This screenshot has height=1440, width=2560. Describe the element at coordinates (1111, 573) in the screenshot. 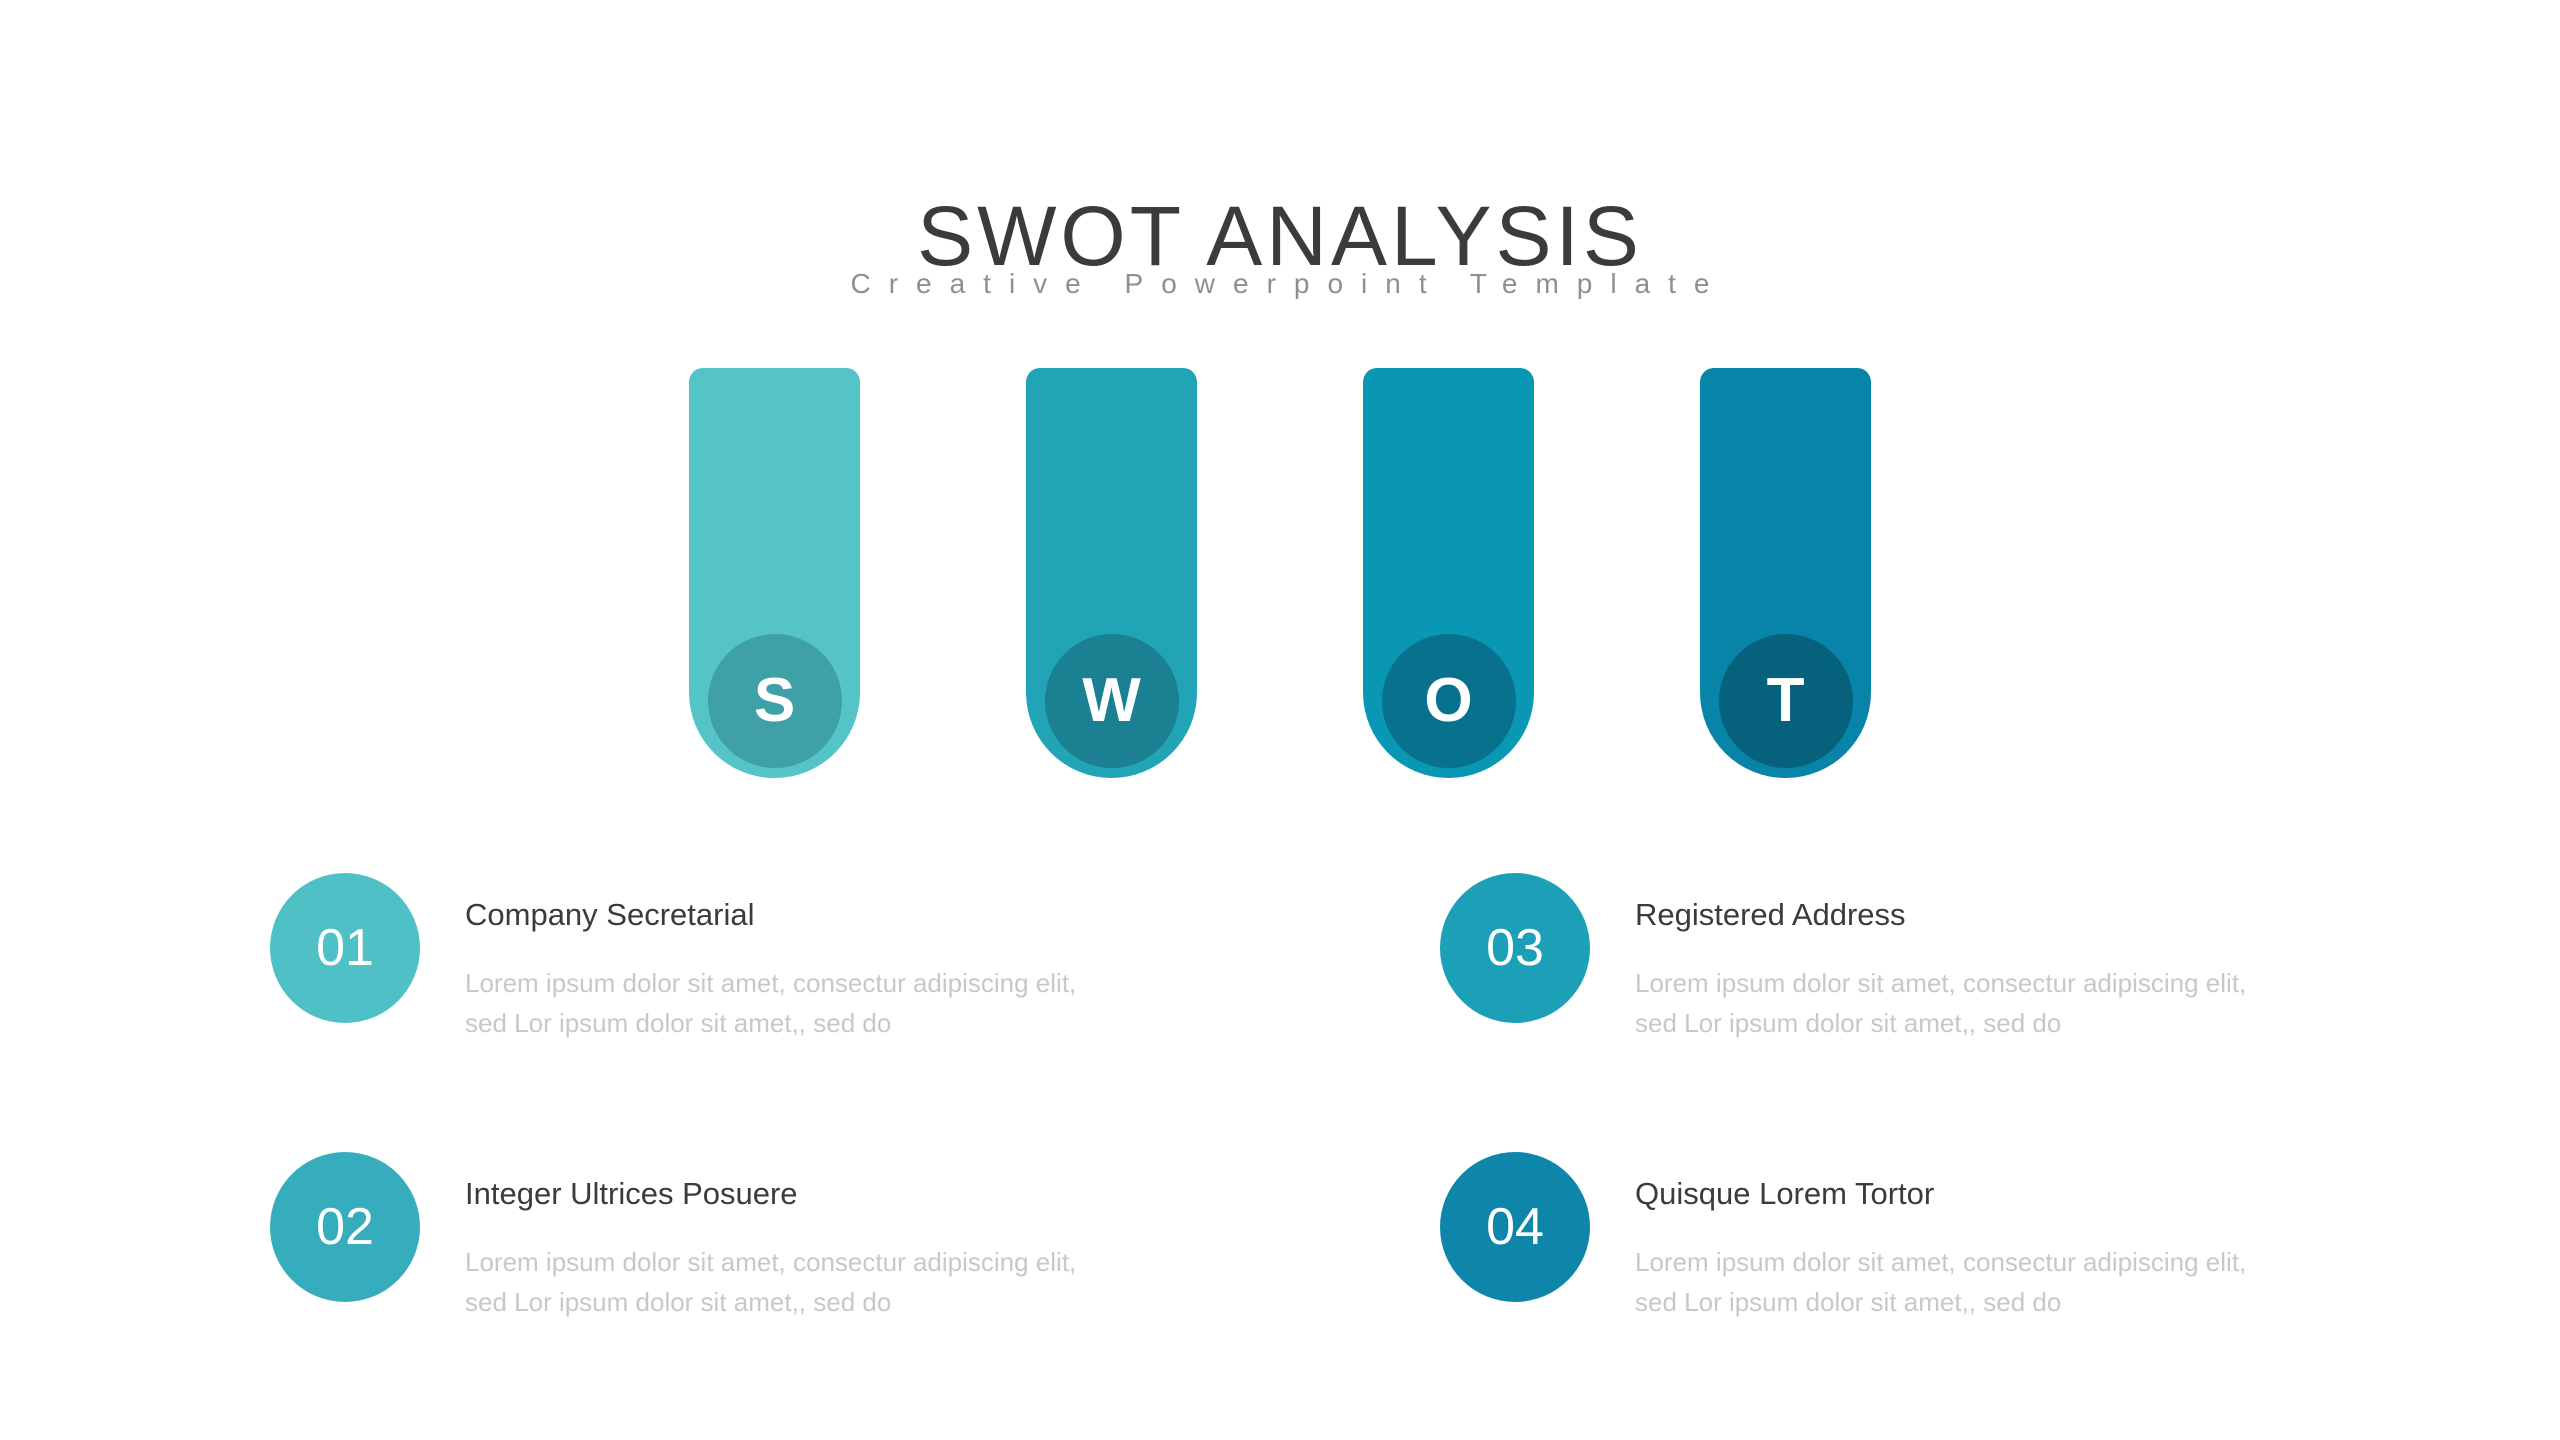

I see `swot-column-weaknesses: W` at that location.